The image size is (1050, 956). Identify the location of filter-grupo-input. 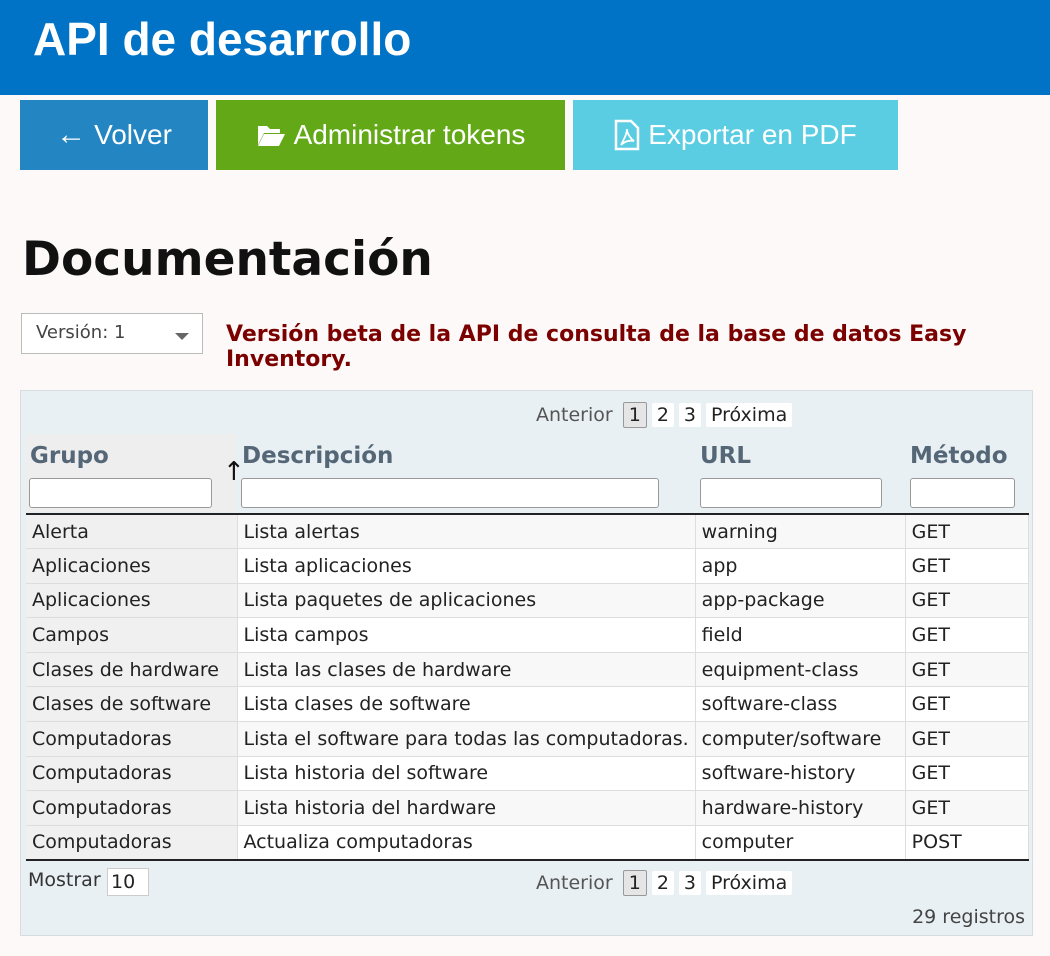
(120, 493).